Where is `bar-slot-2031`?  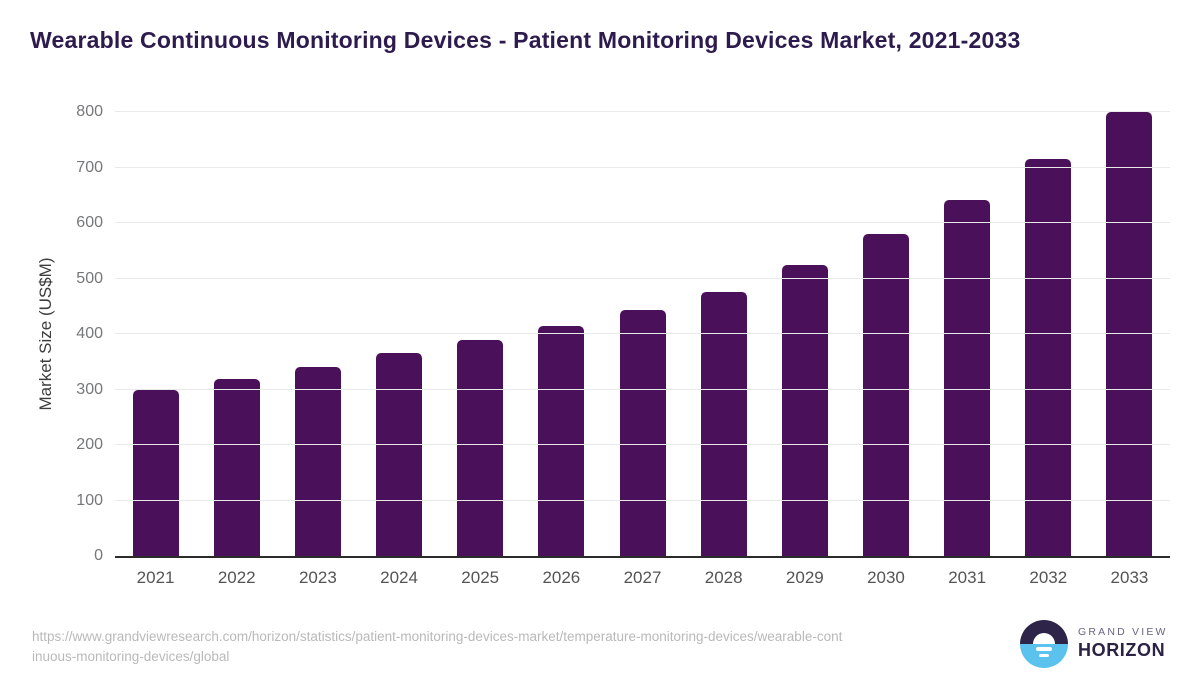 bar-slot-2031 is located at coordinates (967, 334).